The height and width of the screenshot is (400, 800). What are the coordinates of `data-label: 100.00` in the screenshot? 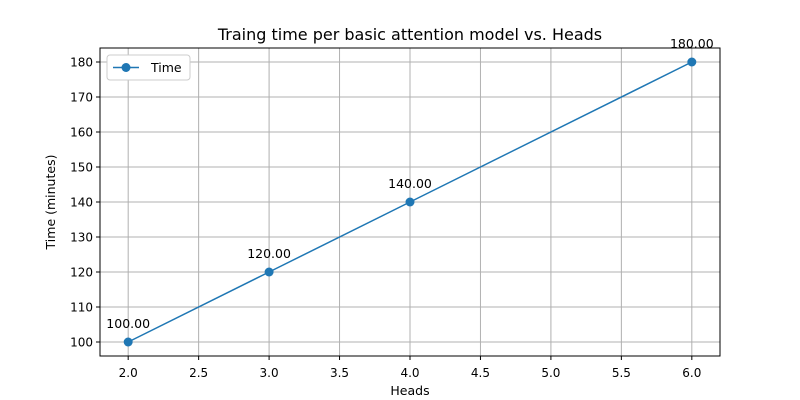 It's located at (128, 323).